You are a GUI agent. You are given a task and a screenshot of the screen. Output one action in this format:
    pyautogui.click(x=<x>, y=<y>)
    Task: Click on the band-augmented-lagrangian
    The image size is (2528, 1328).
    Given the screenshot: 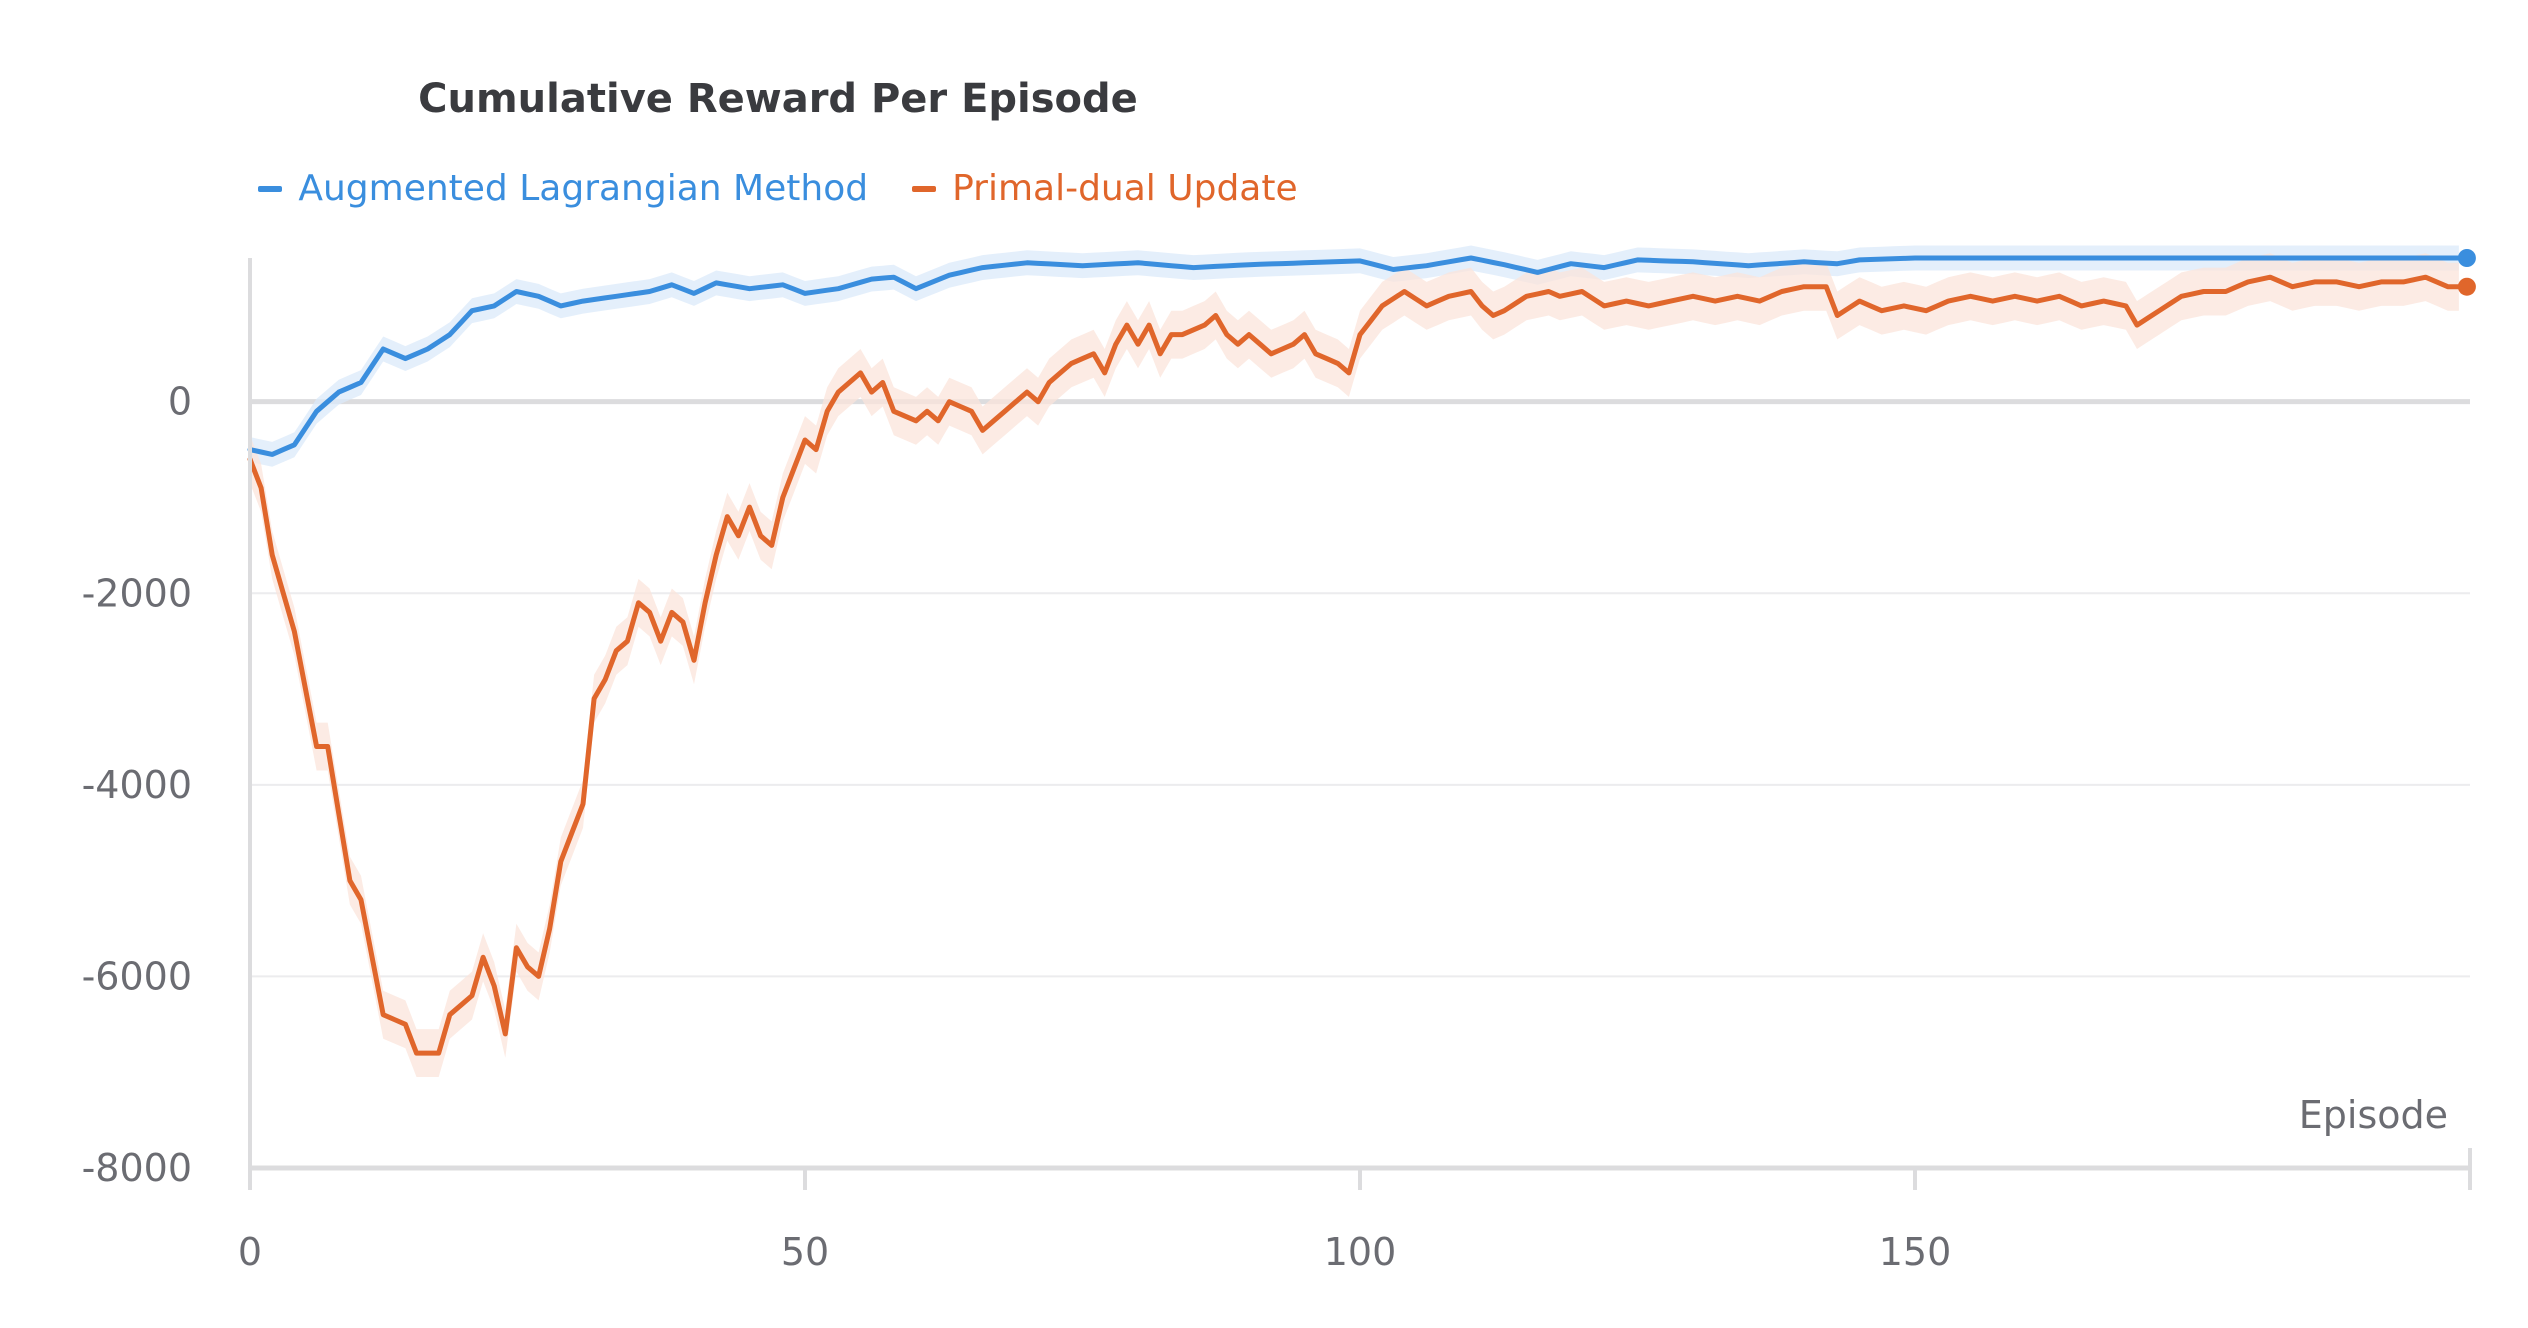 What is the action you would take?
    pyautogui.click(x=1354, y=356)
    